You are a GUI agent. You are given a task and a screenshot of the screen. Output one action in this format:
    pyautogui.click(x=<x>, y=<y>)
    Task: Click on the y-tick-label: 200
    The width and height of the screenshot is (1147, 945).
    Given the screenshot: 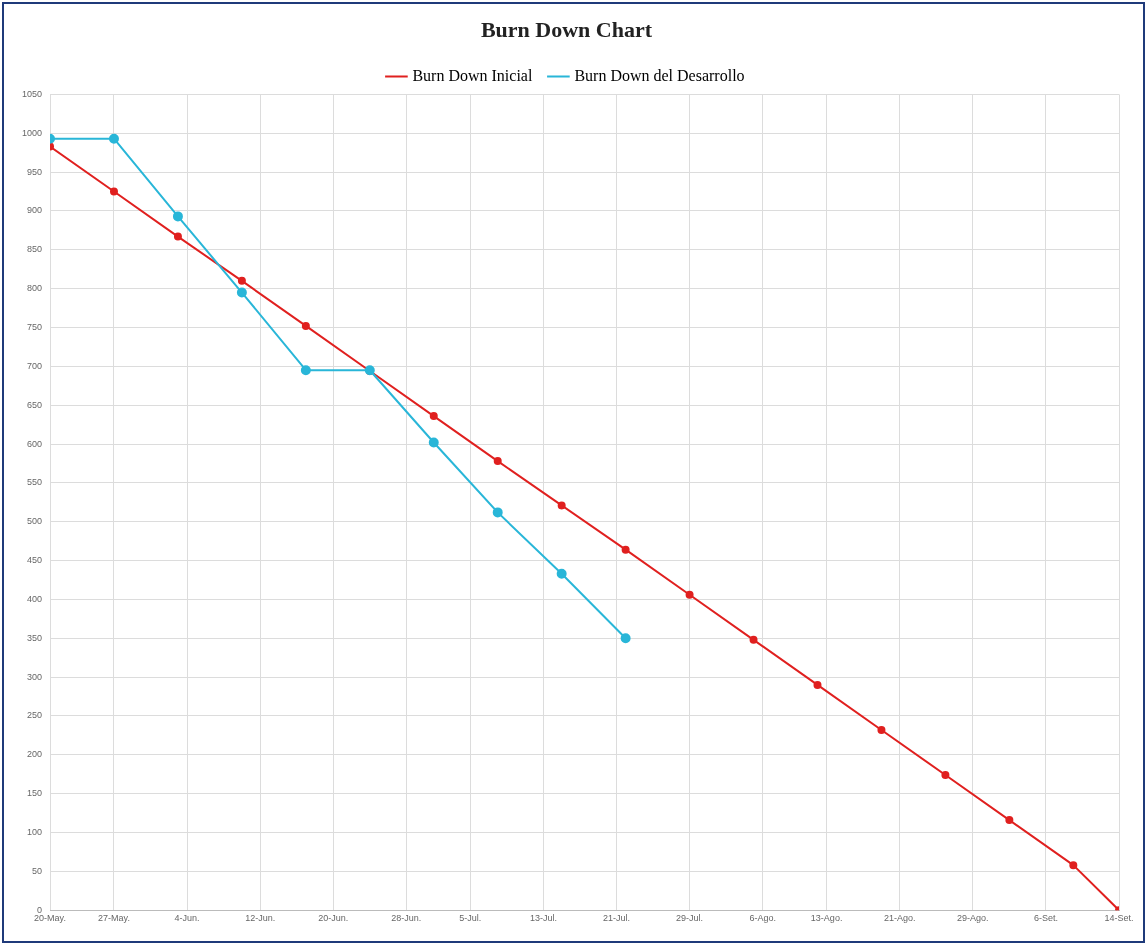 What is the action you would take?
    pyautogui.click(x=34, y=754)
    